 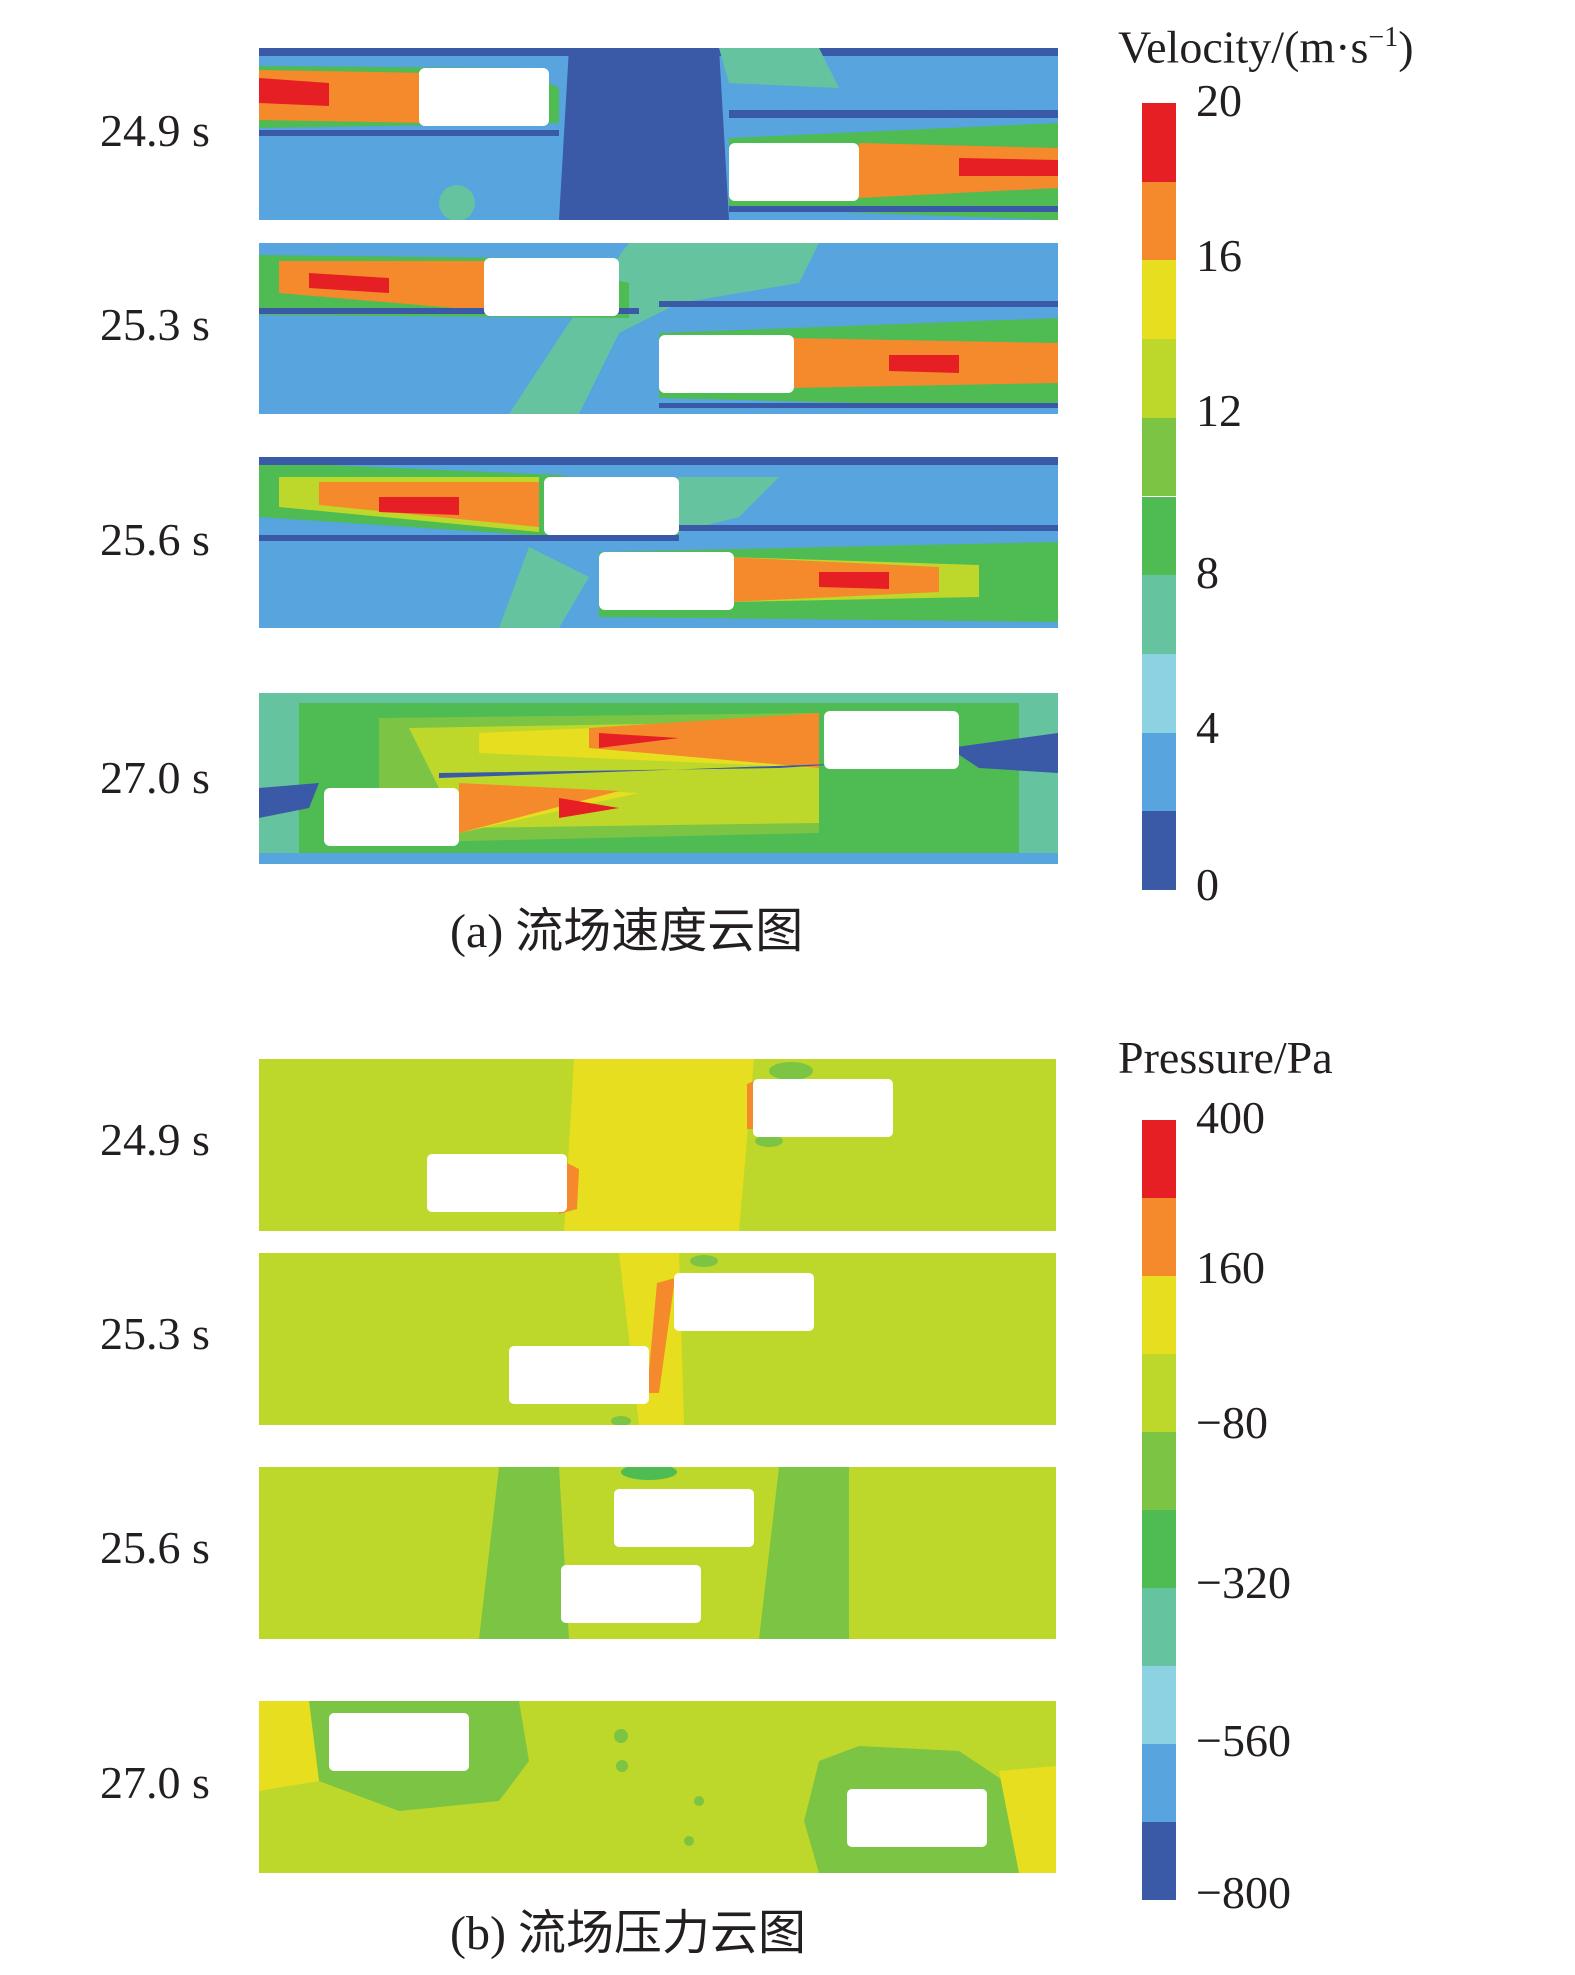 I want to click on velocity-time-label: 24.9 s, so click(x=155, y=130).